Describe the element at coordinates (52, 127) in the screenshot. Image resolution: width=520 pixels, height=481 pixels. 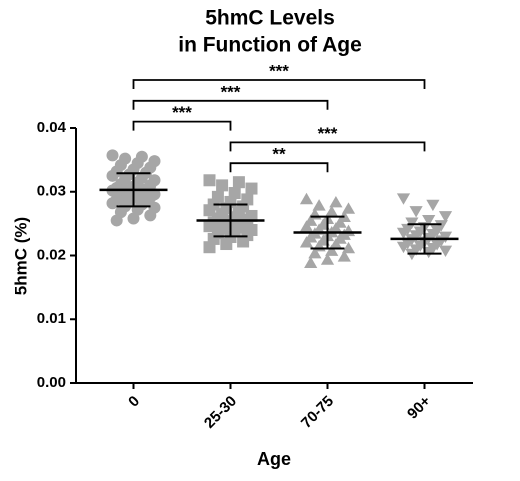
I see `y-tick-label: 0.04` at that location.